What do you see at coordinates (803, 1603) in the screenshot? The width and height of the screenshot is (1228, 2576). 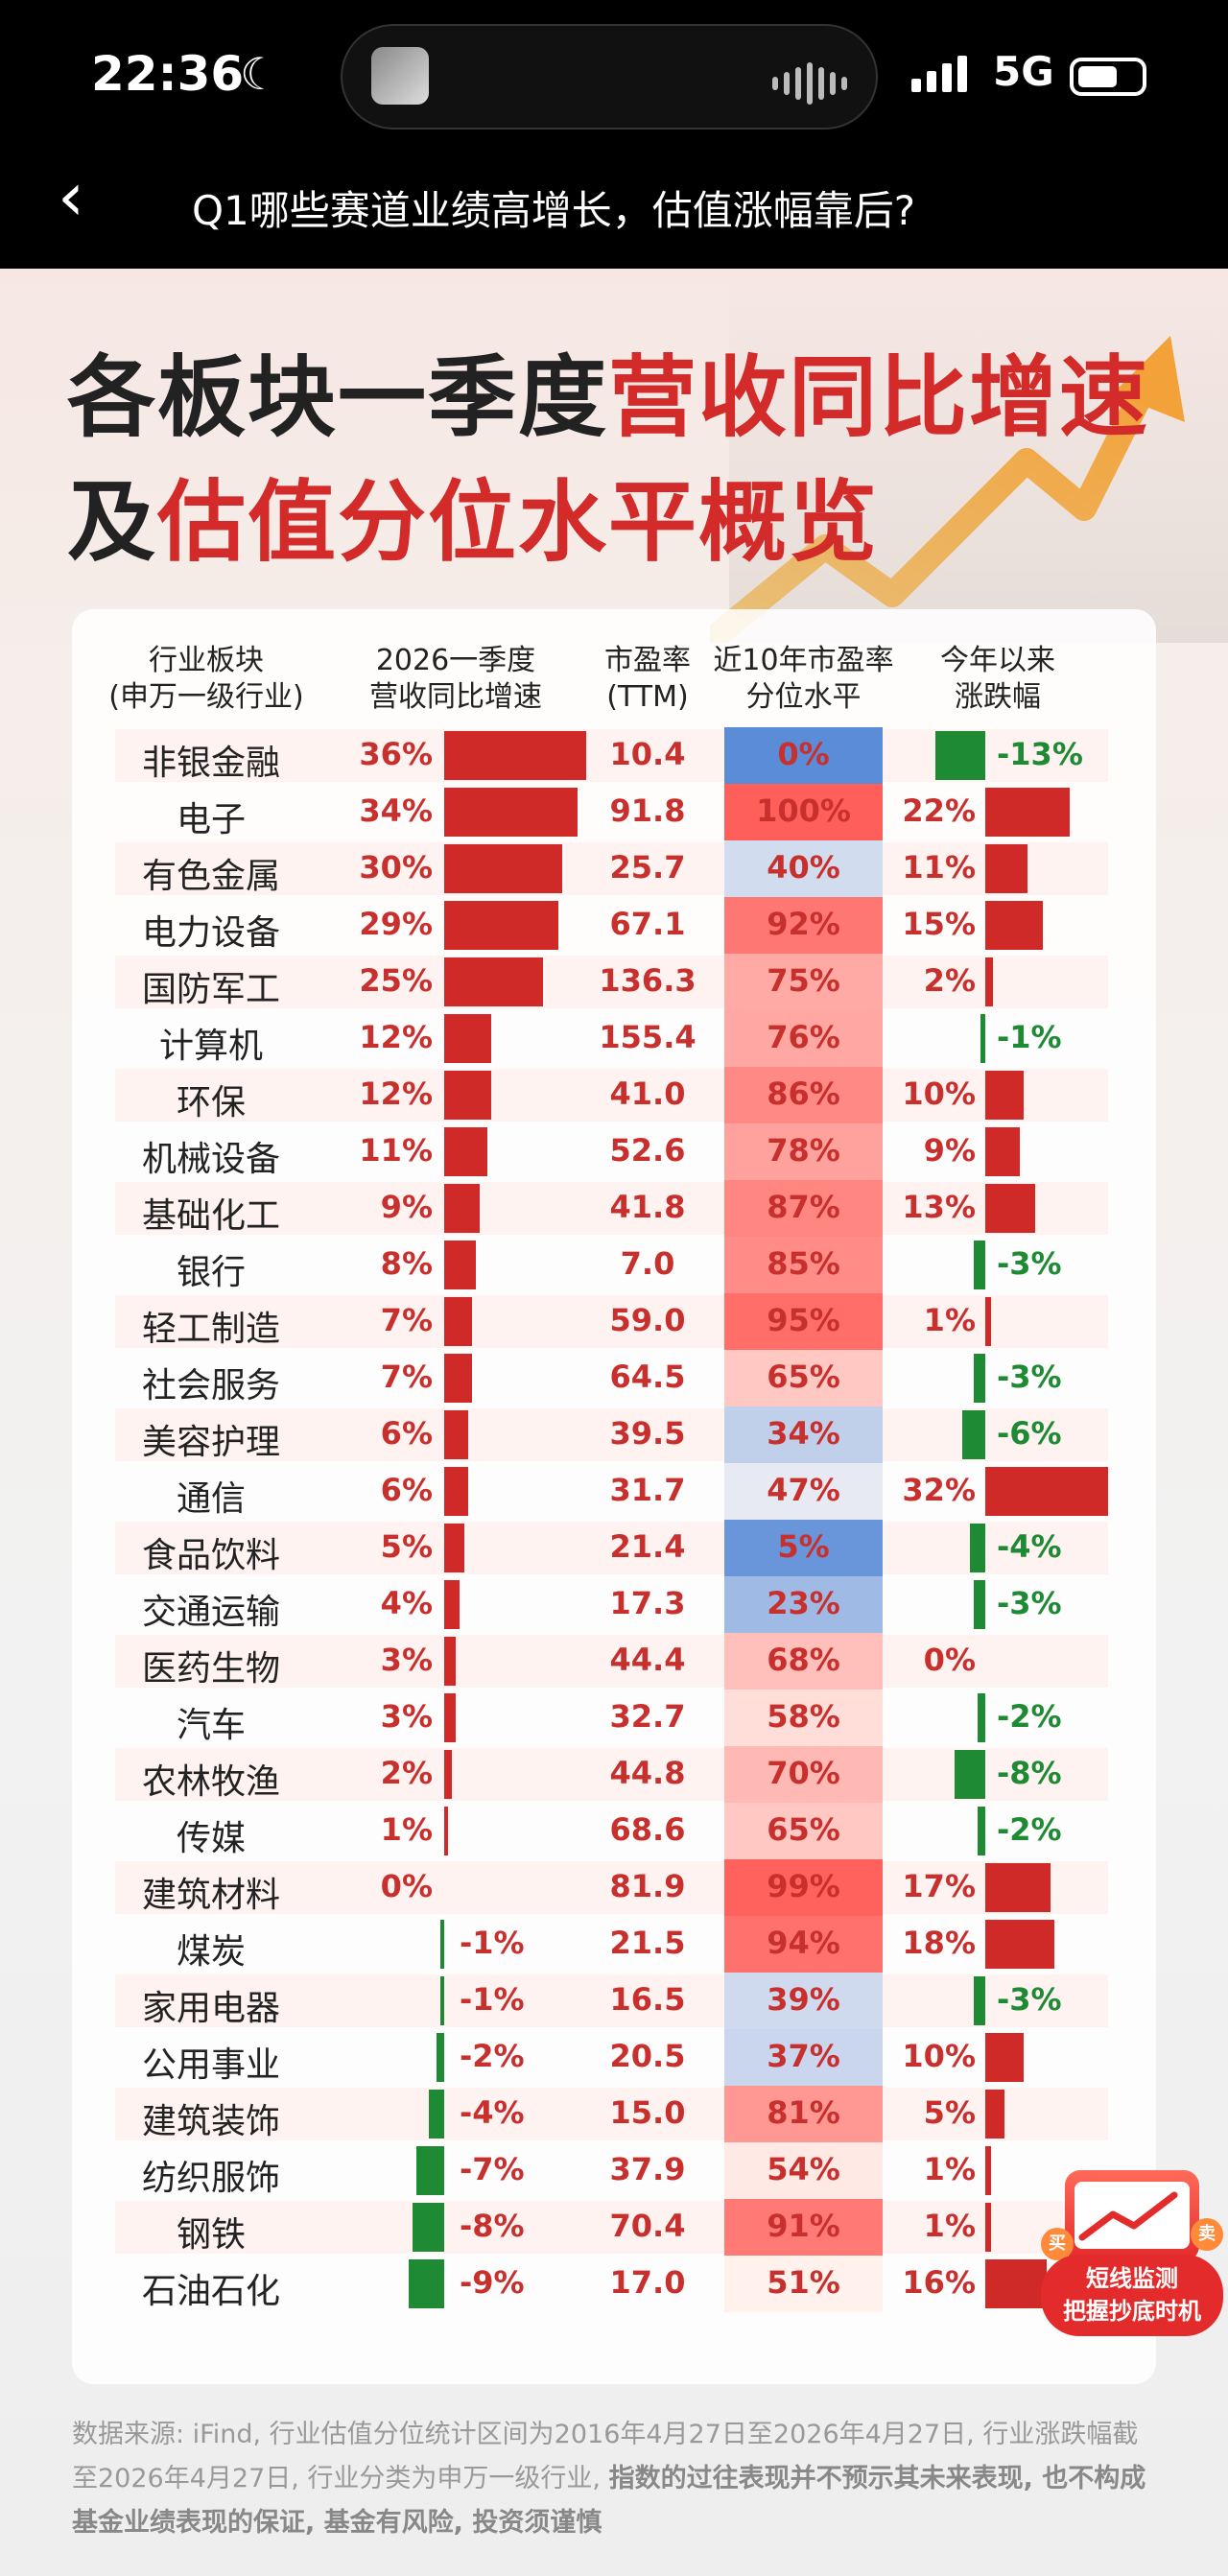 I see `percentile-value: 23%` at bounding box center [803, 1603].